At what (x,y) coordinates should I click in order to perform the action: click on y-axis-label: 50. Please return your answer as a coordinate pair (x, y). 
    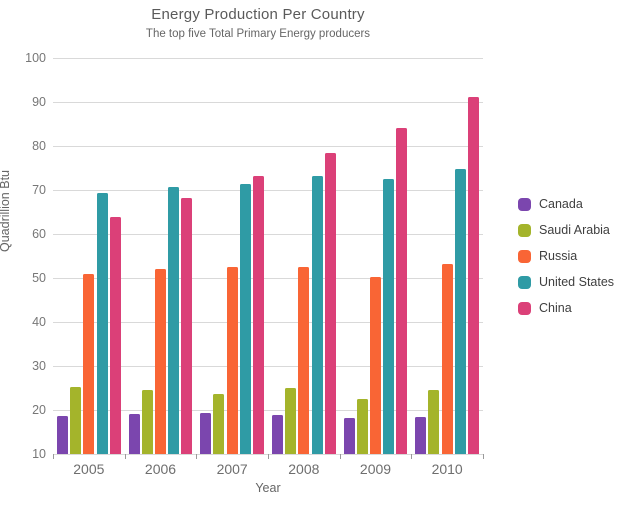
    Looking at the image, I should click on (39, 278).